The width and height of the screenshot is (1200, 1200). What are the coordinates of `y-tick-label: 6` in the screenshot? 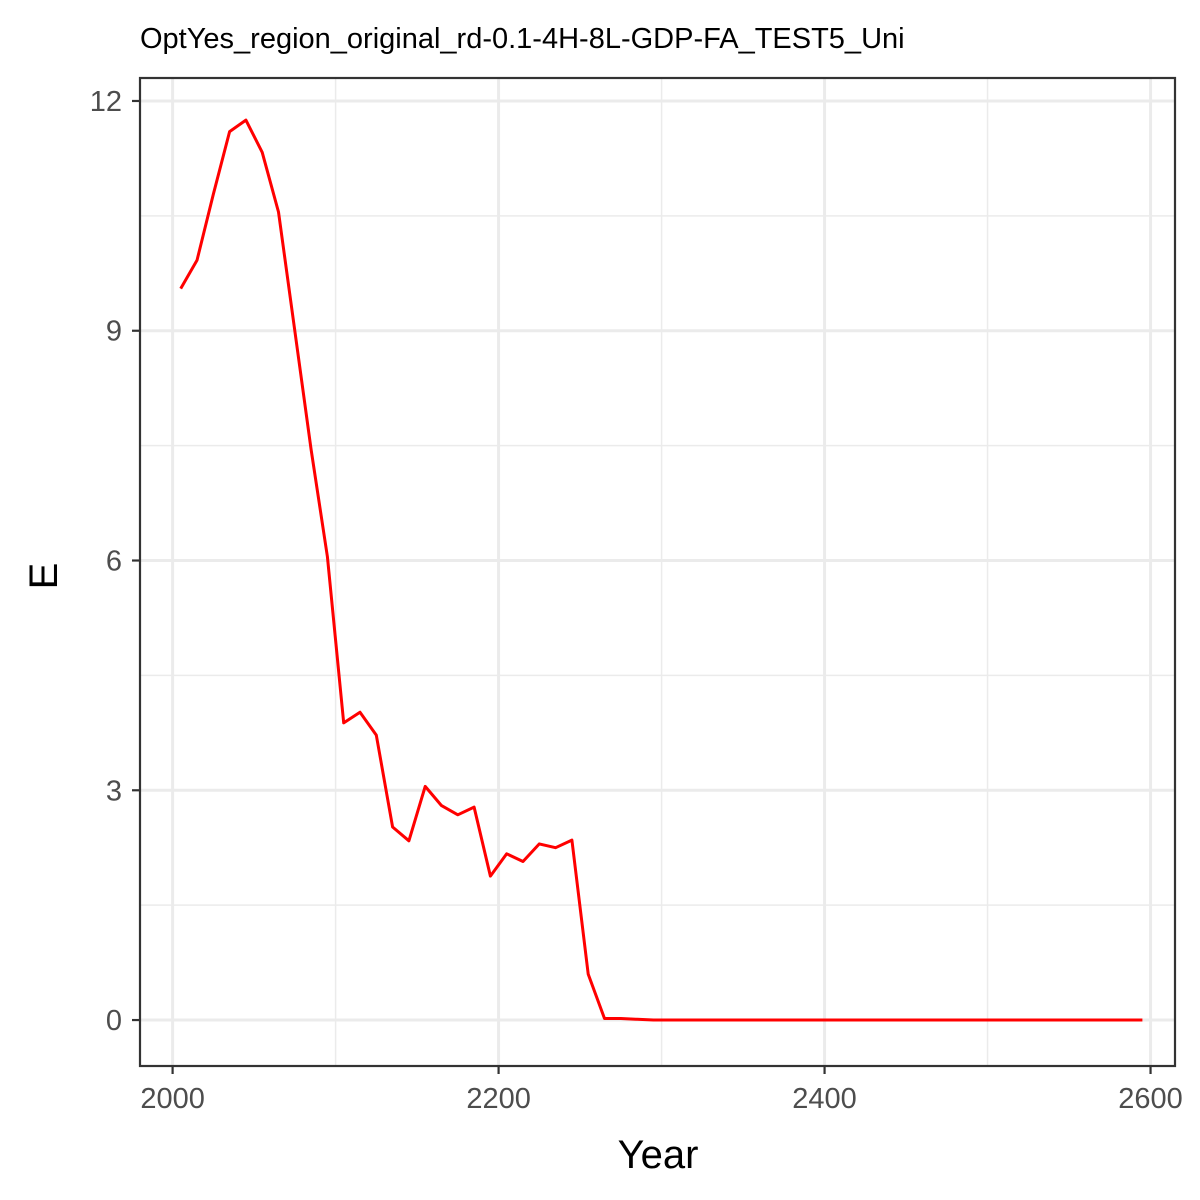 It's located at (114, 562).